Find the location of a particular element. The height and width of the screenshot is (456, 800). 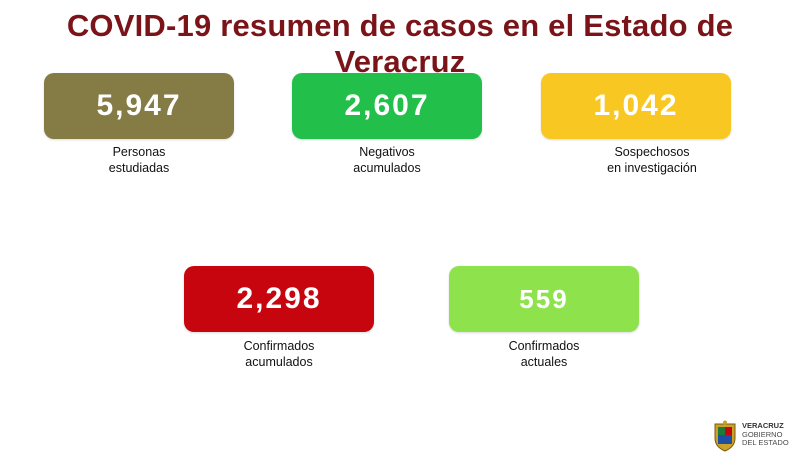

confirmados-acumulados-card: 2,298 is located at coordinates (279, 299).